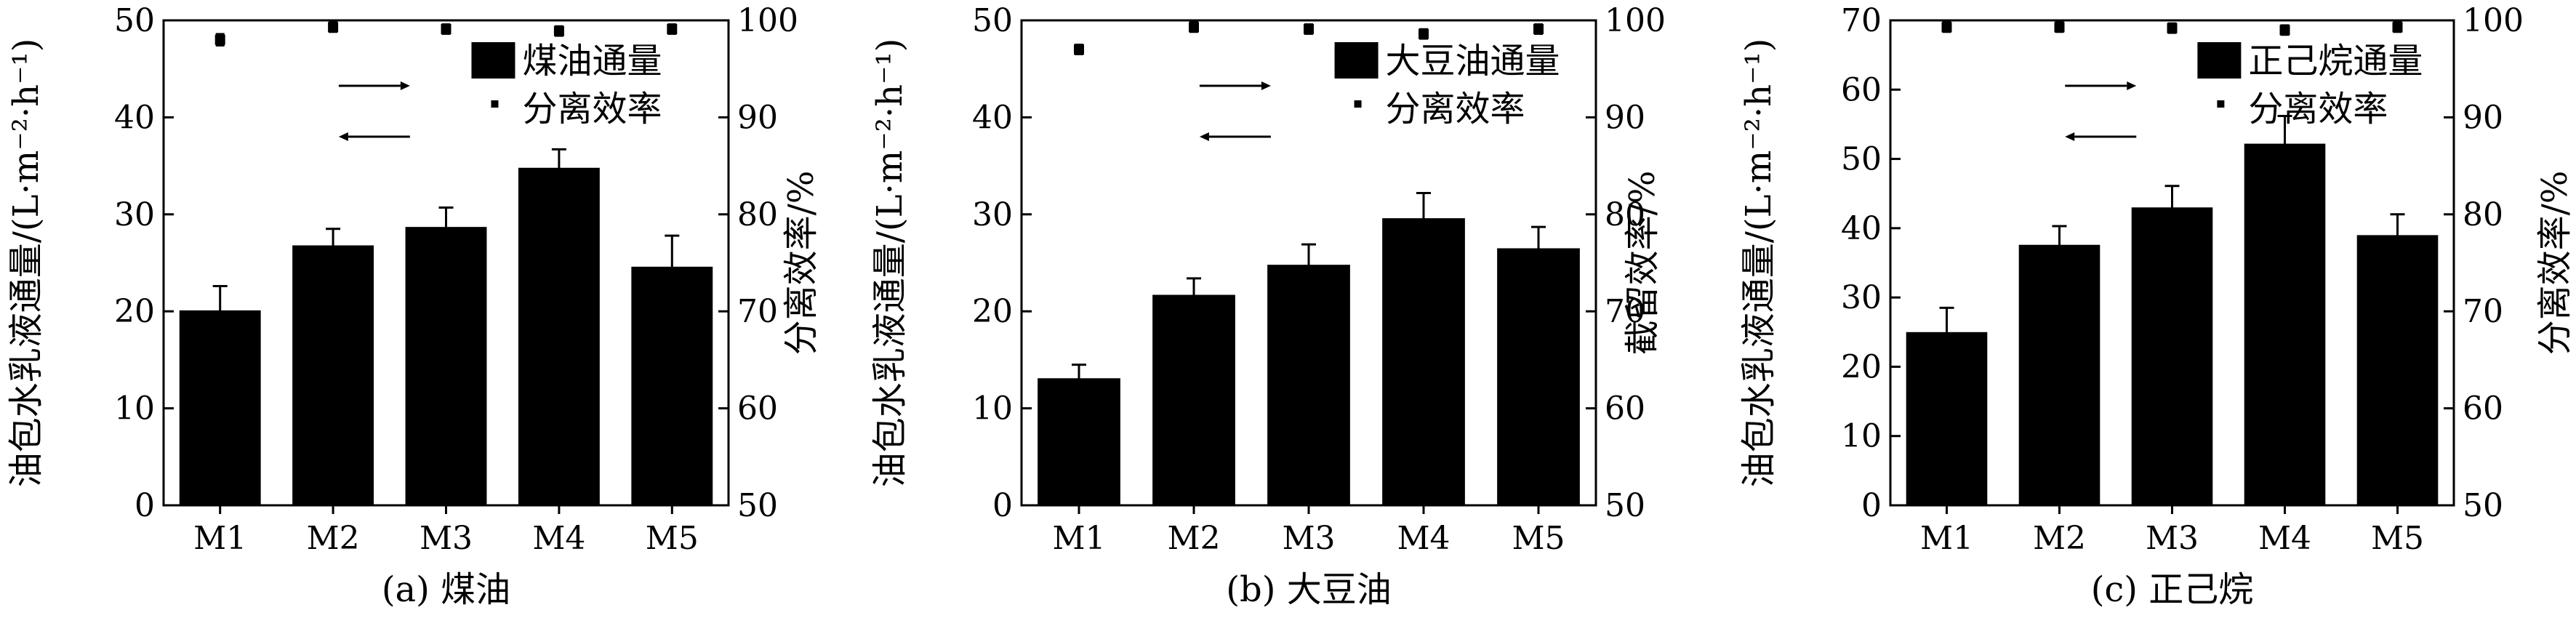 The height and width of the screenshot is (618, 2576). What do you see at coordinates (1861, 20) in the screenshot?
I see `left-tick-label: 70` at bounding box center [1861, 20].